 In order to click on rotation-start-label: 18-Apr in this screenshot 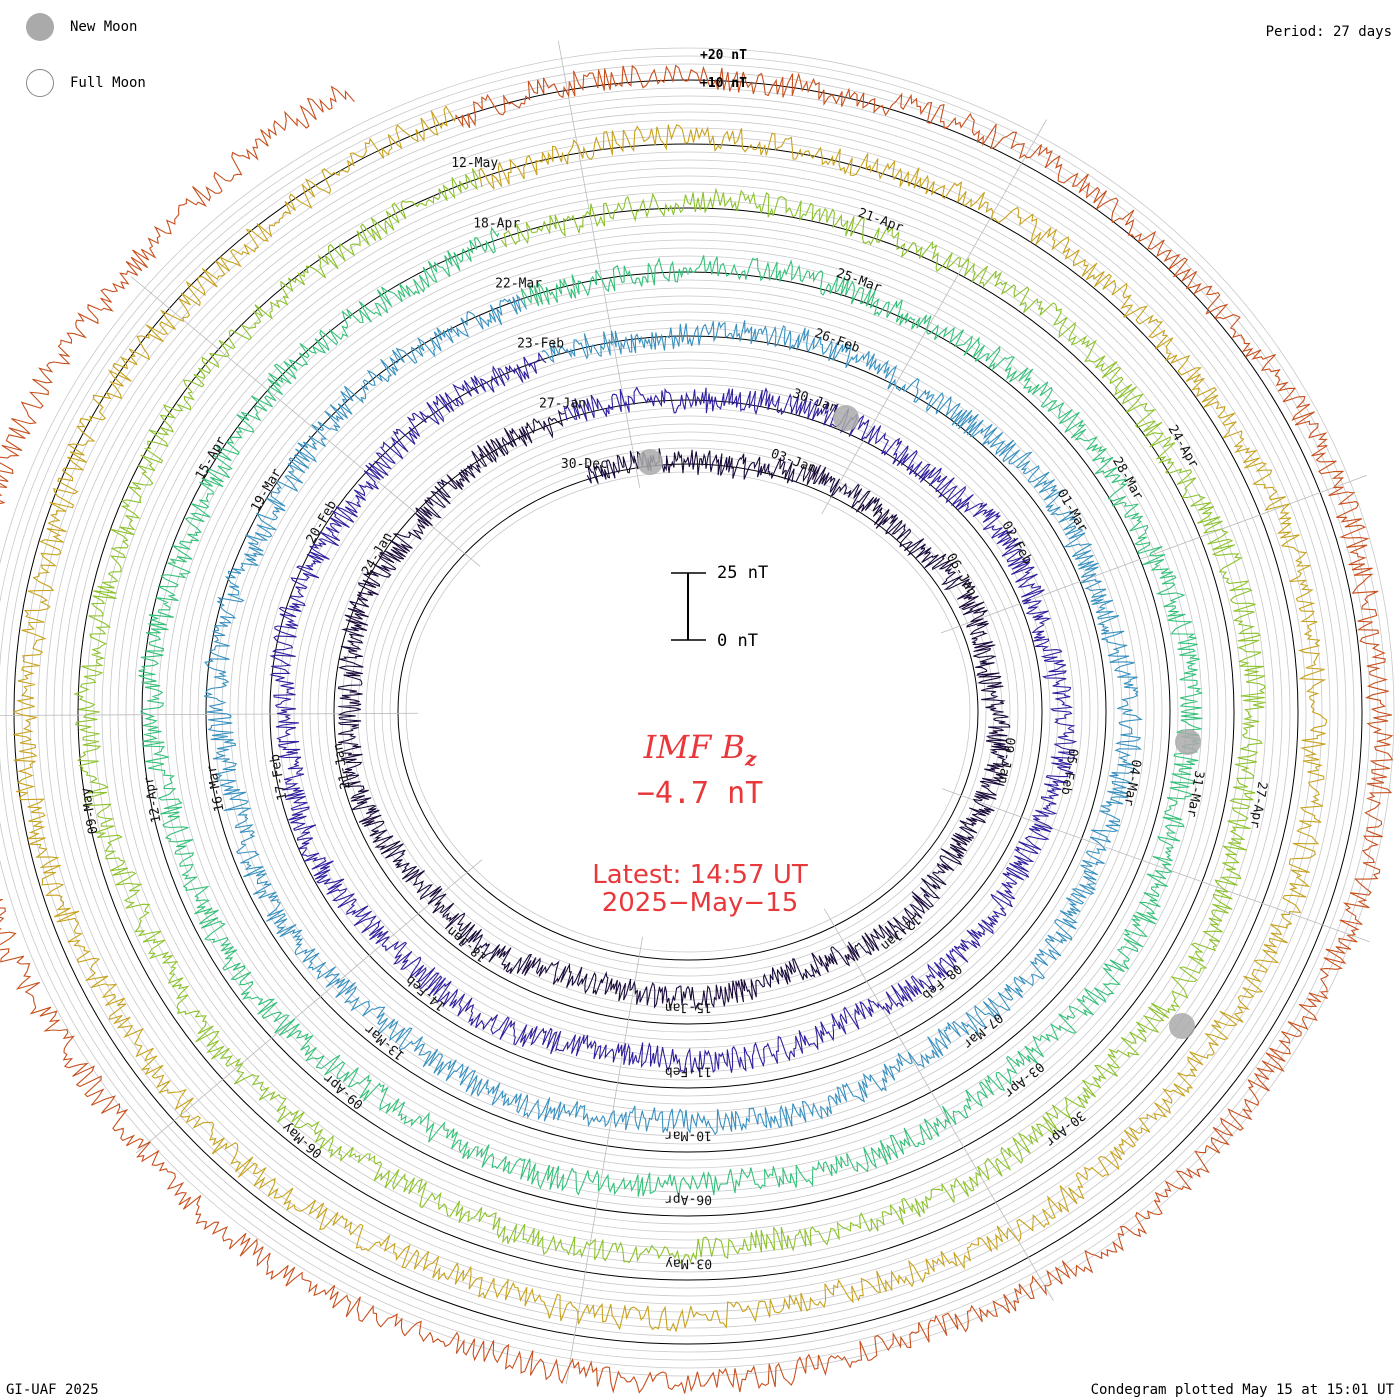, I will do `click(496, 223)`.